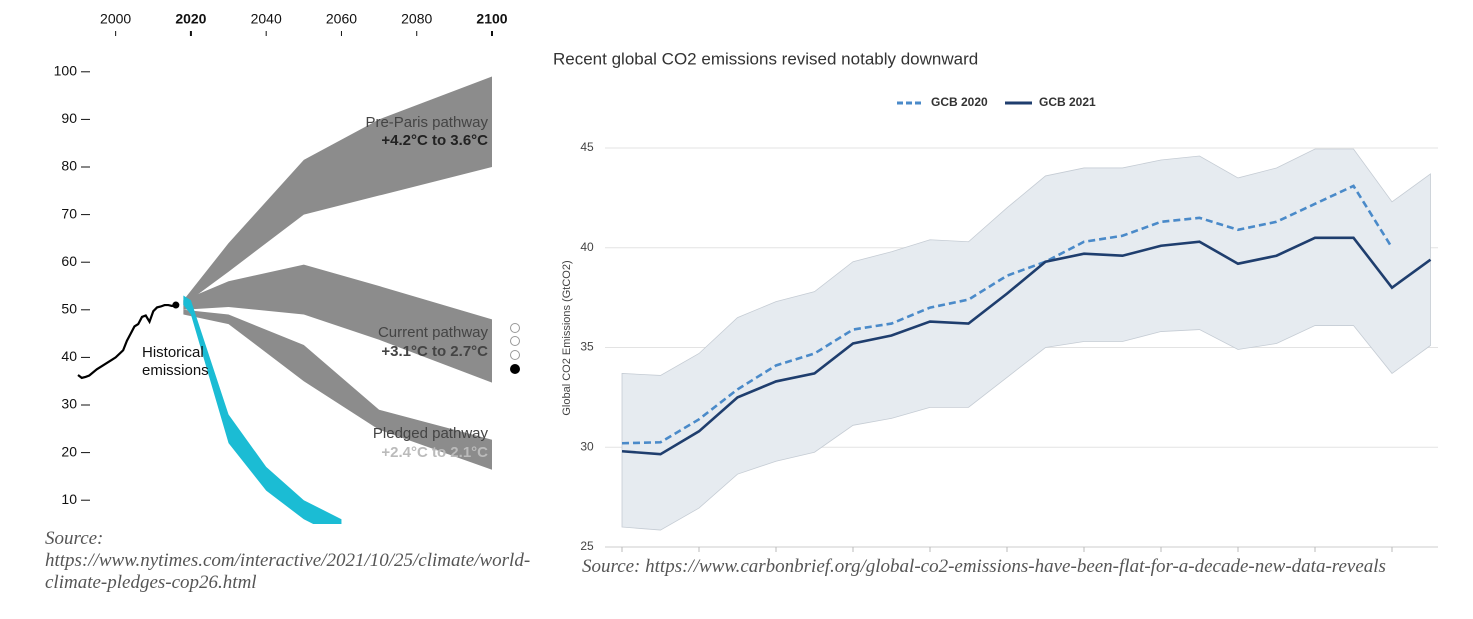 Image resolution: width=1473 pixels, height=619 pixels. Describe the element at coordinates (426, 122) in the screenshot. I see `band-label: Pre-Paris pathway` at that location.